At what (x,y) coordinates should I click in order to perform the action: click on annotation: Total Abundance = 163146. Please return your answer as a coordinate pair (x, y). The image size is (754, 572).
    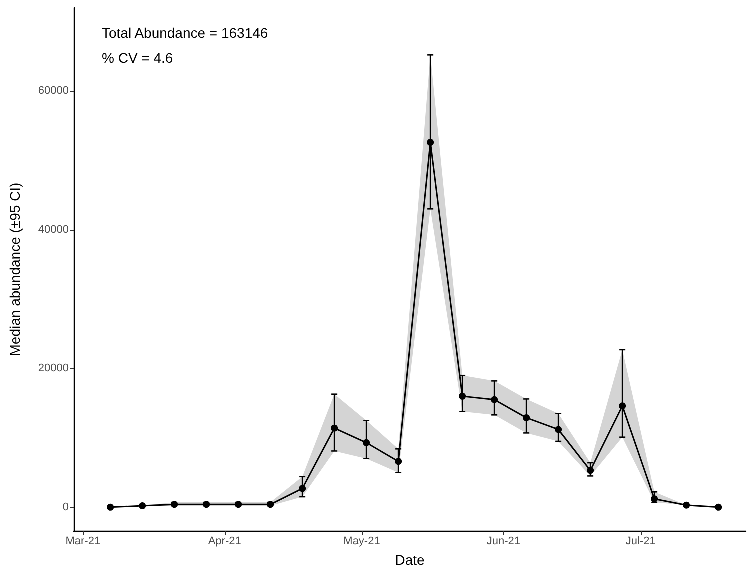
    Looking at the image, I should click on (185, 33).